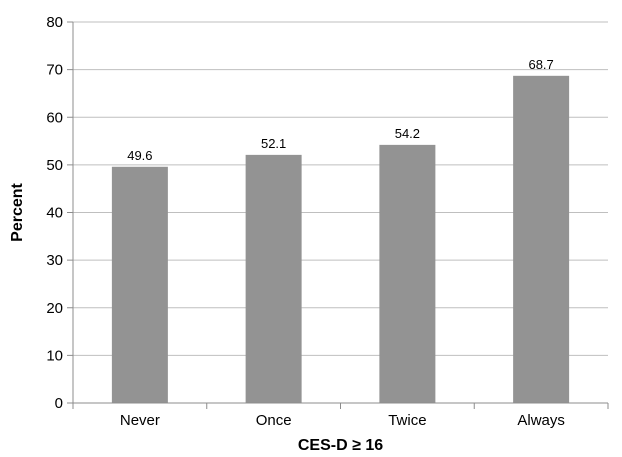 The width and height of the screenshot is (622, 457). I want to click on y-tick-label: 10, so click(54, 355).